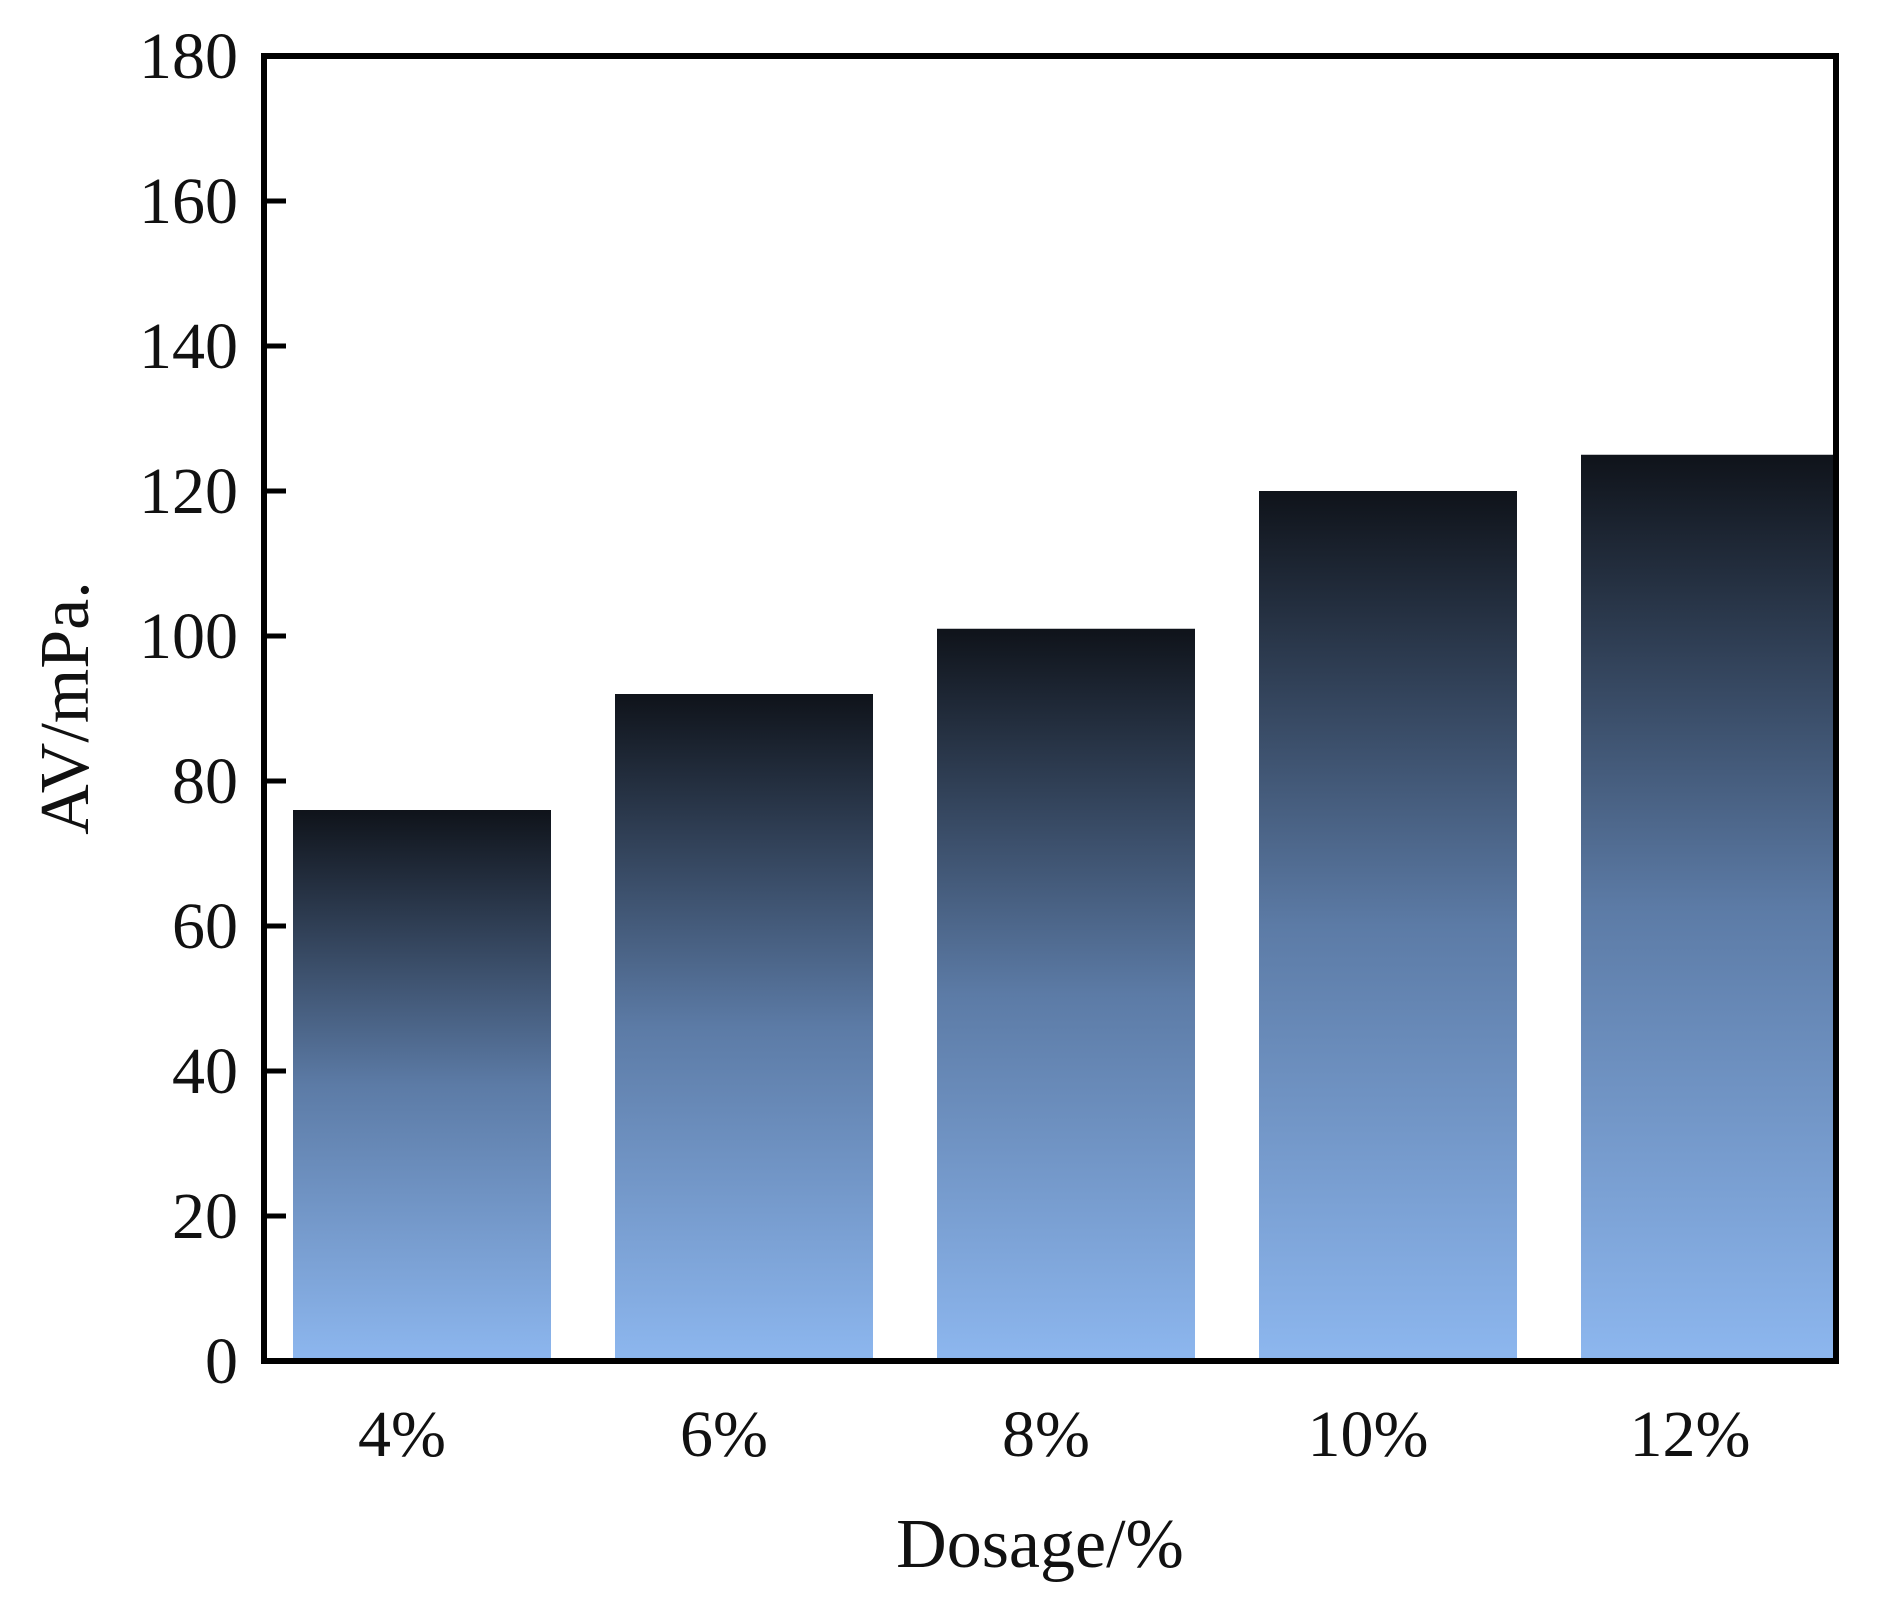 The image size is (1891, 1611). Describe the element at coordinates (188, 636) in the screenshot. I see `y-tick-label: 100` at that location.